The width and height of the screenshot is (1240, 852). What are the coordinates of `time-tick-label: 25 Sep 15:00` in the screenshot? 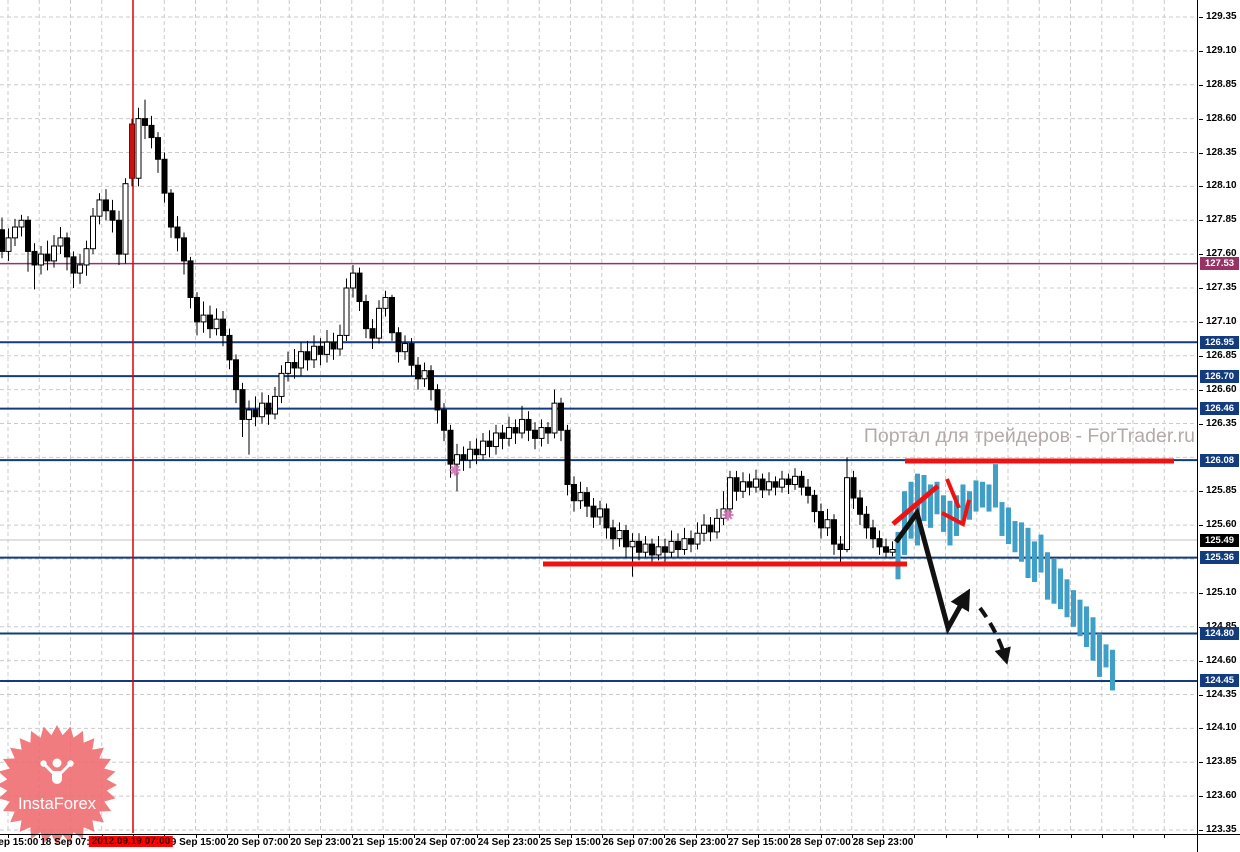 It's located at (570, 842).